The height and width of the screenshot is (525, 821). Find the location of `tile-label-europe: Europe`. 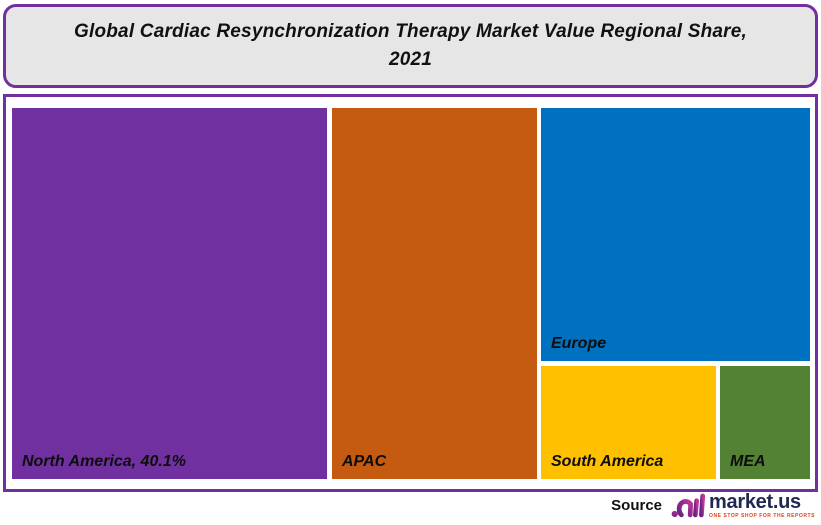

tile-label-europe: Europe is located at coordinates (579, 343).